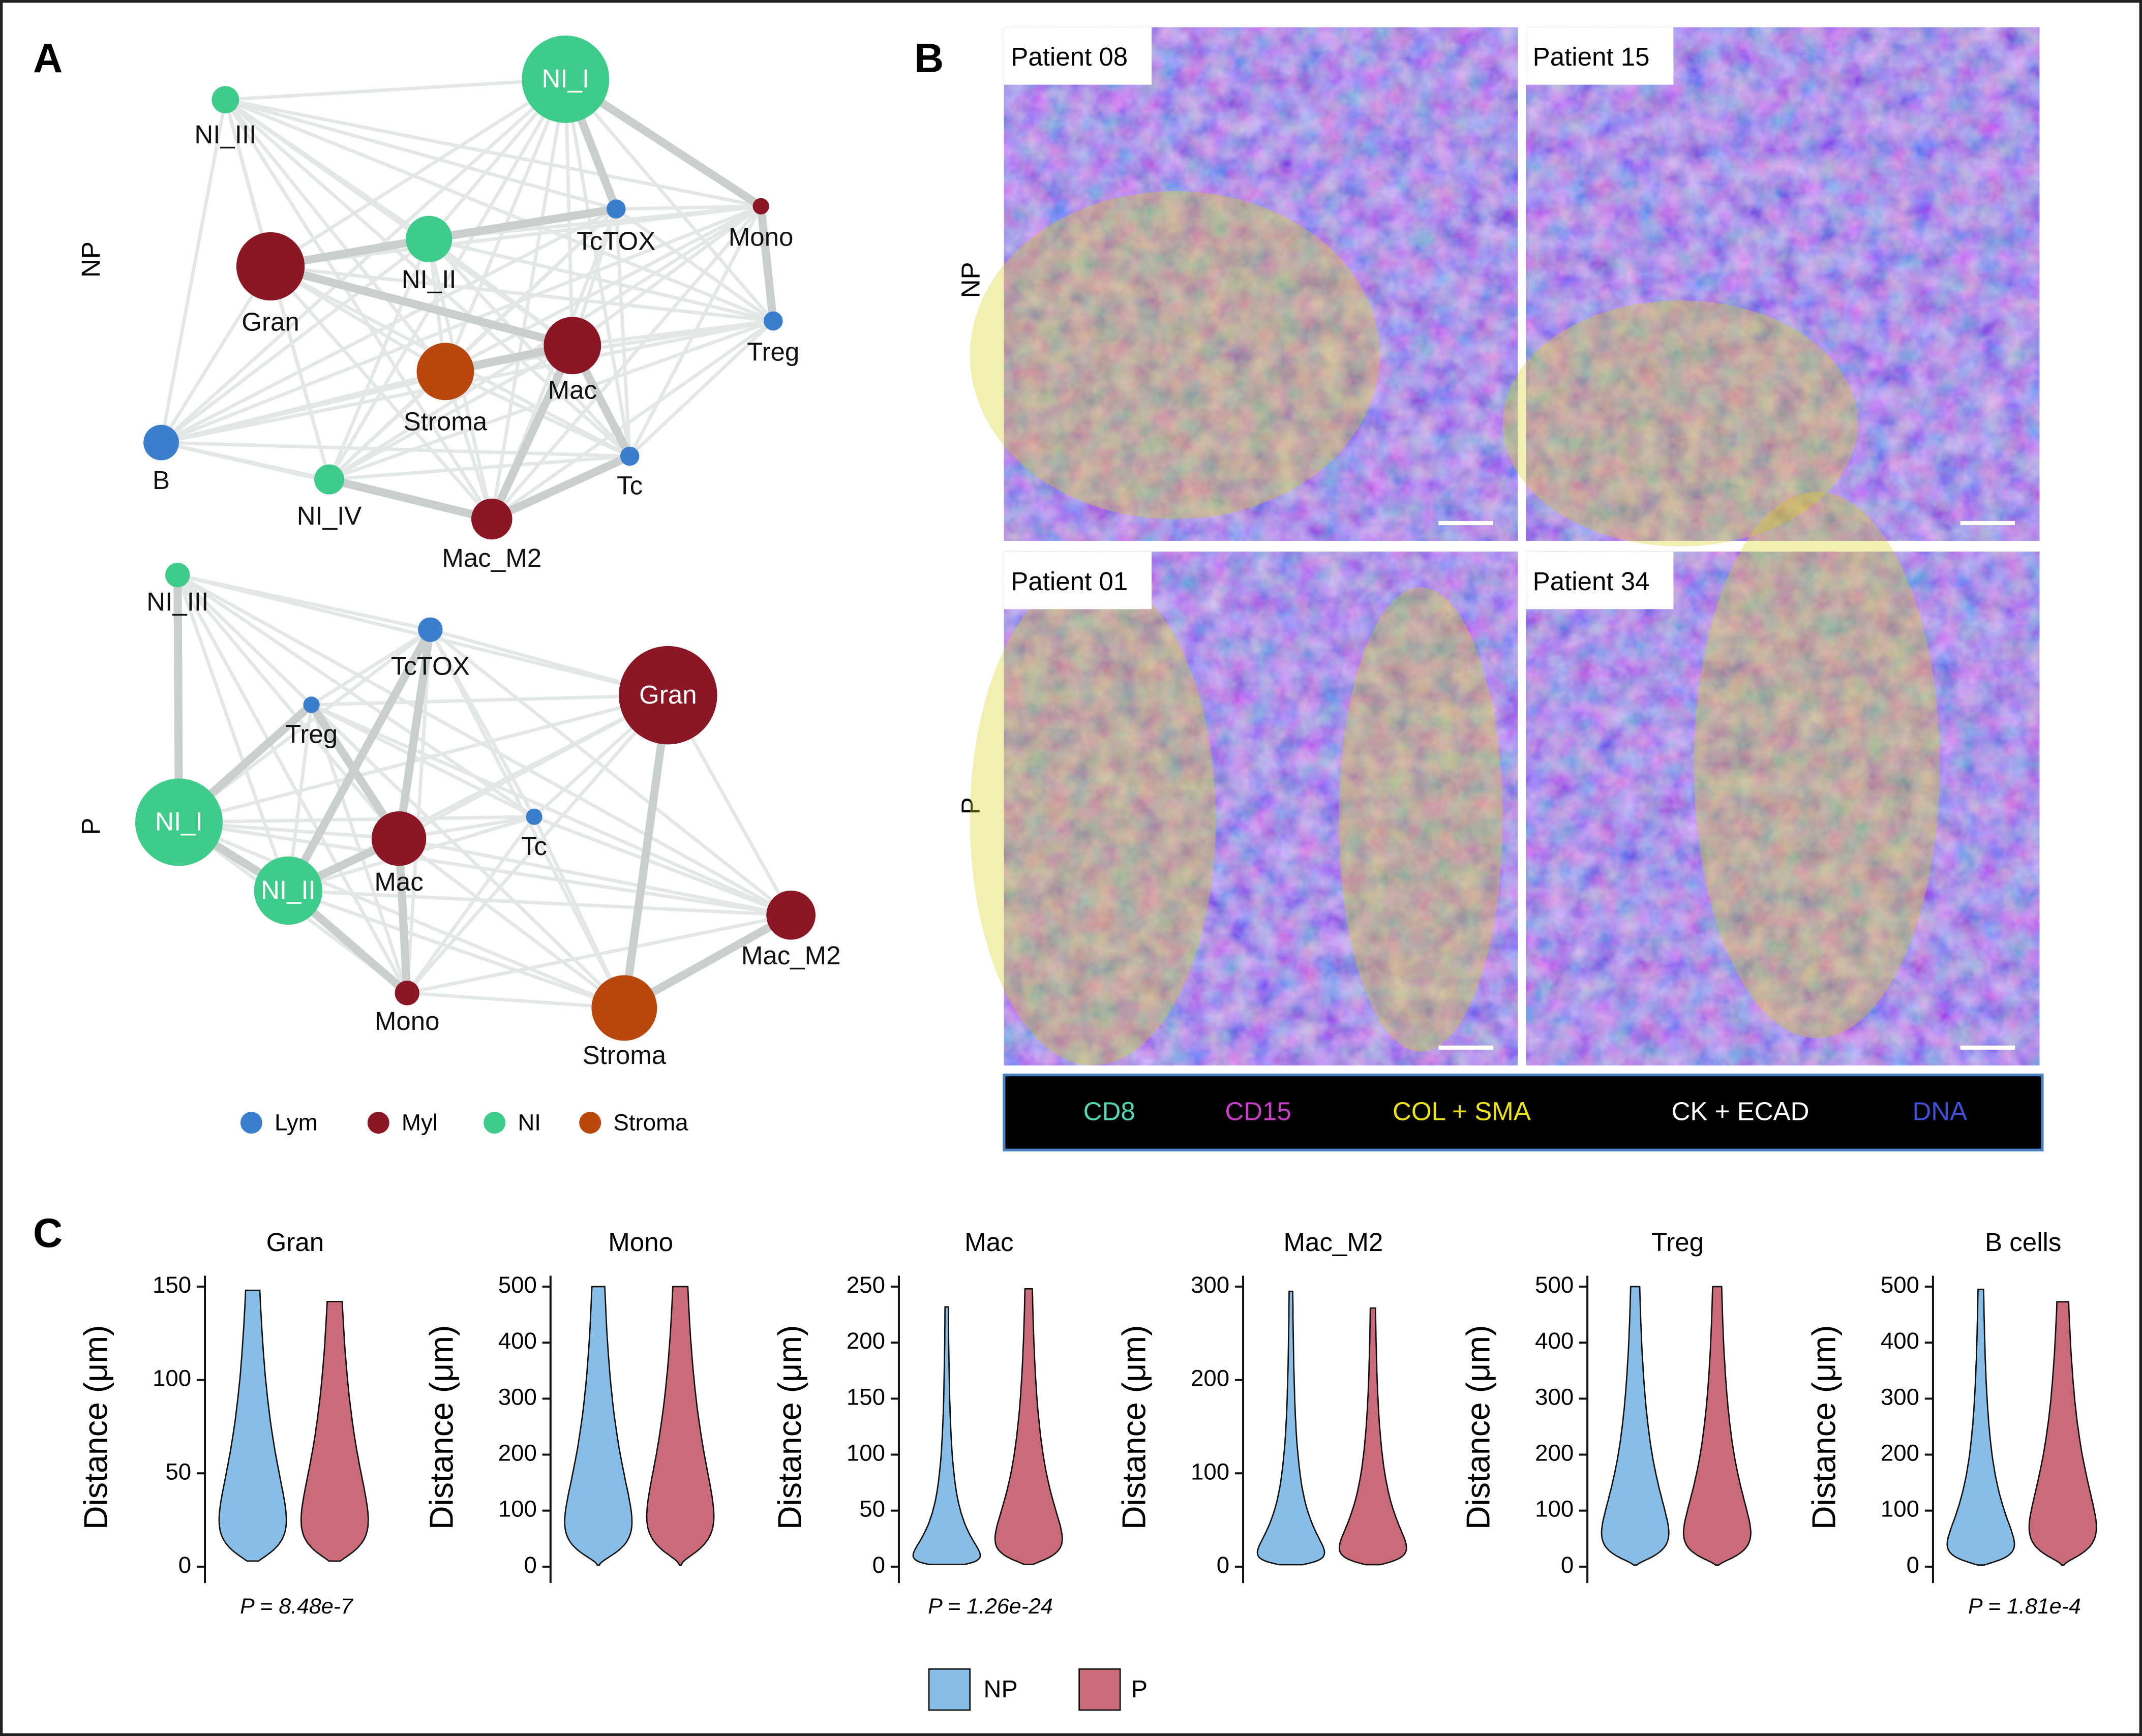 The width and height of the screenshot is (2142, 1736). Describe the element at coordinates (491, 557) in the screenshot. I see `node-label: Mac_M2` at that location.